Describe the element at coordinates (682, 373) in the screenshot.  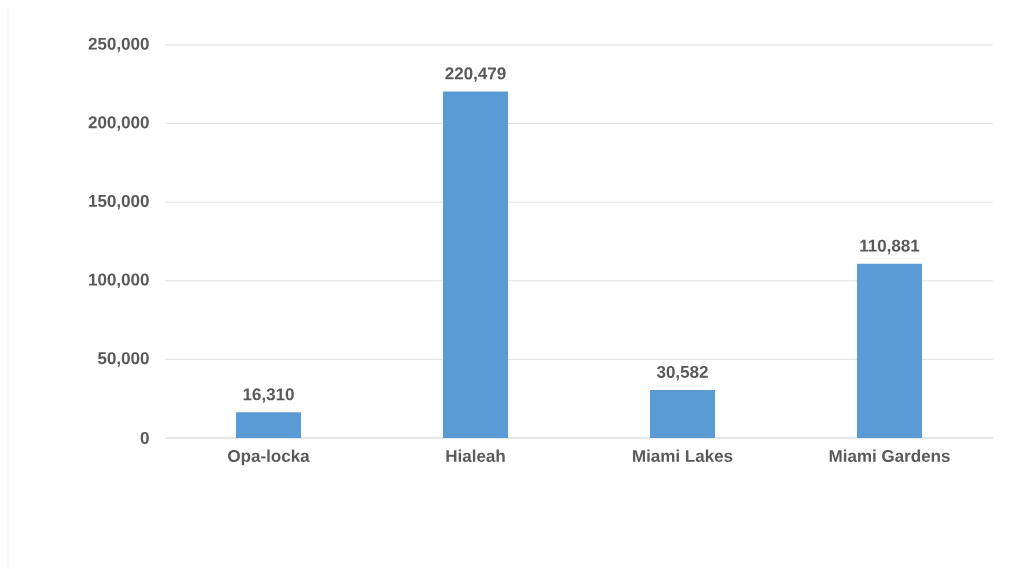
I see `data-label: 30,582` at that location.